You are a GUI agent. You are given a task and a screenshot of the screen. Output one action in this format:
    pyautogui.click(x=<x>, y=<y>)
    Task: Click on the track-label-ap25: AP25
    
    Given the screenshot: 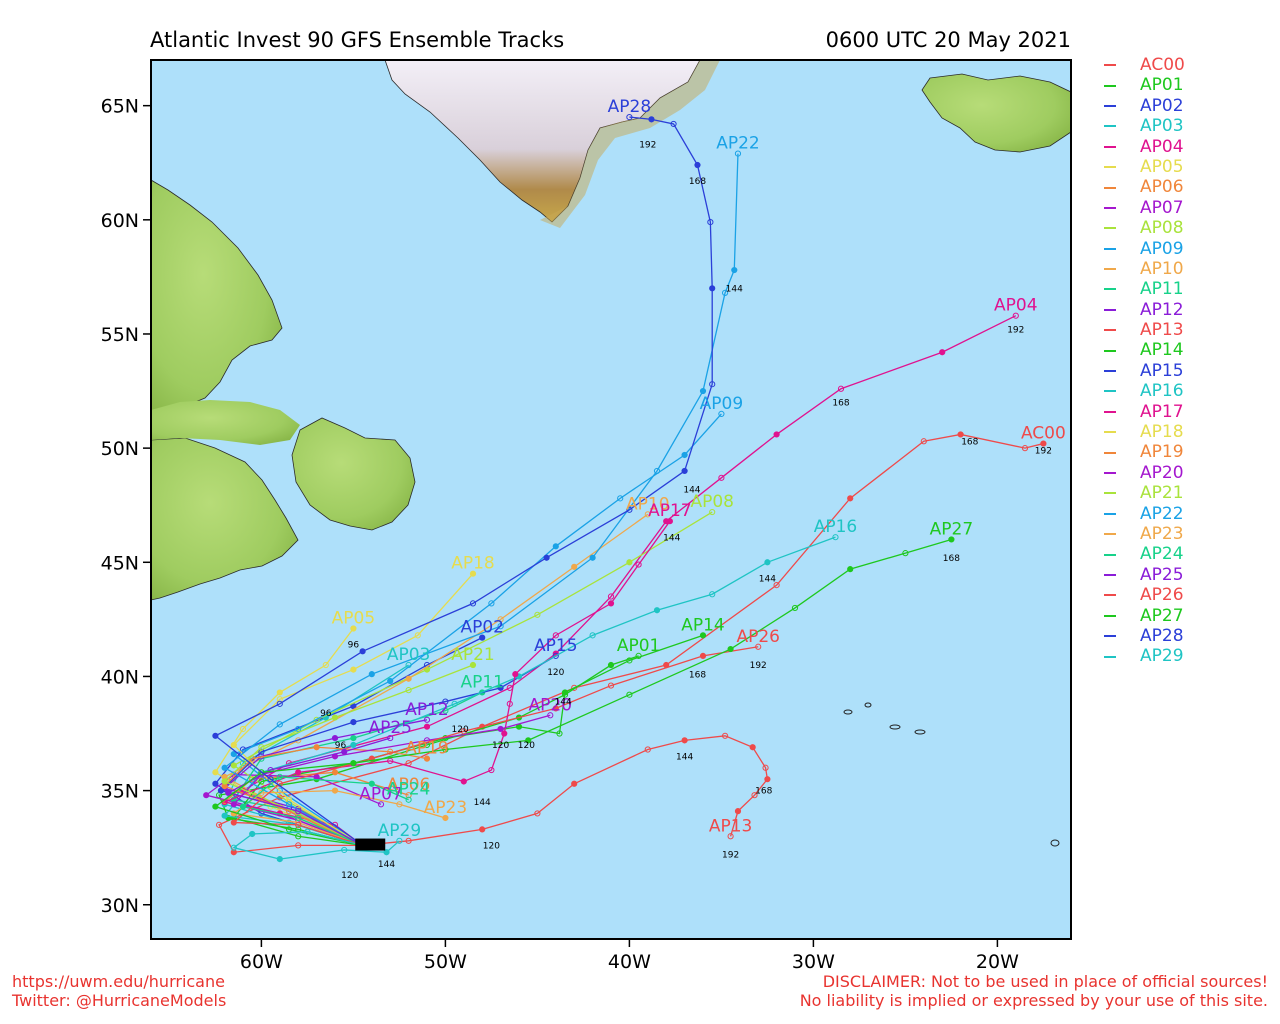 What is the action you would take?
    pyautogui.click(x=390, y=728)
    